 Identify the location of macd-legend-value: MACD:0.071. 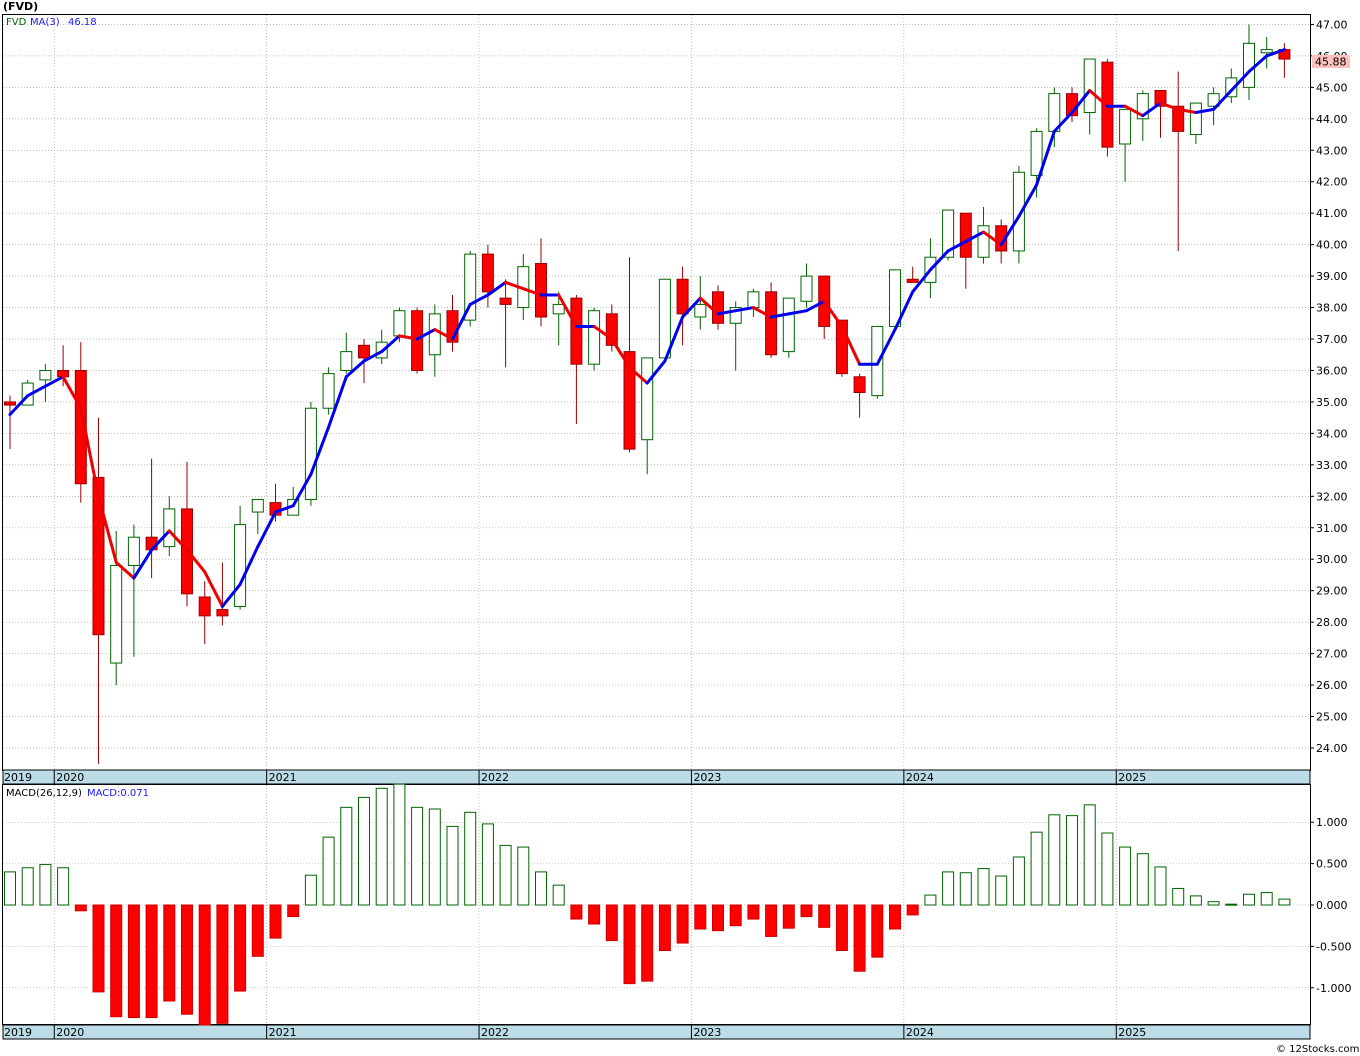
(118, 793).